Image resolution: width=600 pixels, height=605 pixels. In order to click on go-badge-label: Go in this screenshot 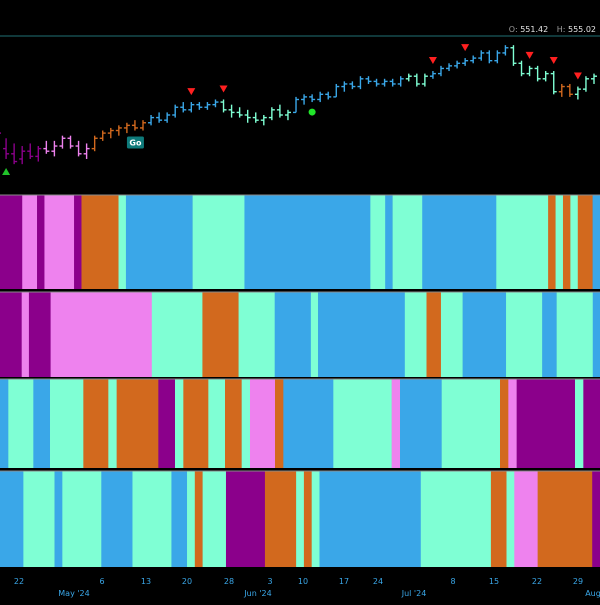, I will do `click(135, 143)`.